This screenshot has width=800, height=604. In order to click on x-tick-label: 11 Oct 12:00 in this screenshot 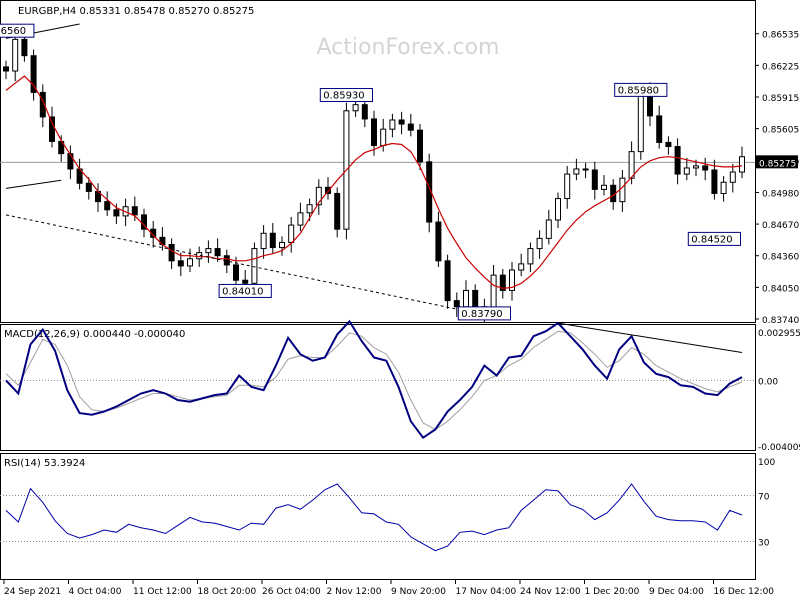, I will do `click(162, 592)`.